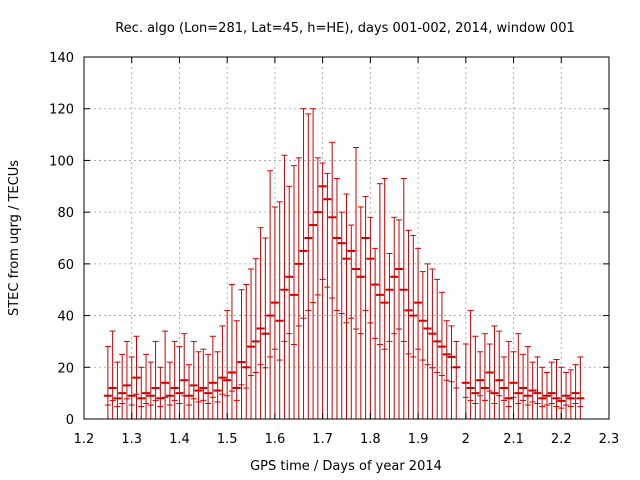  I want to click on x-tick-label: 1.7, so click(322, 439).